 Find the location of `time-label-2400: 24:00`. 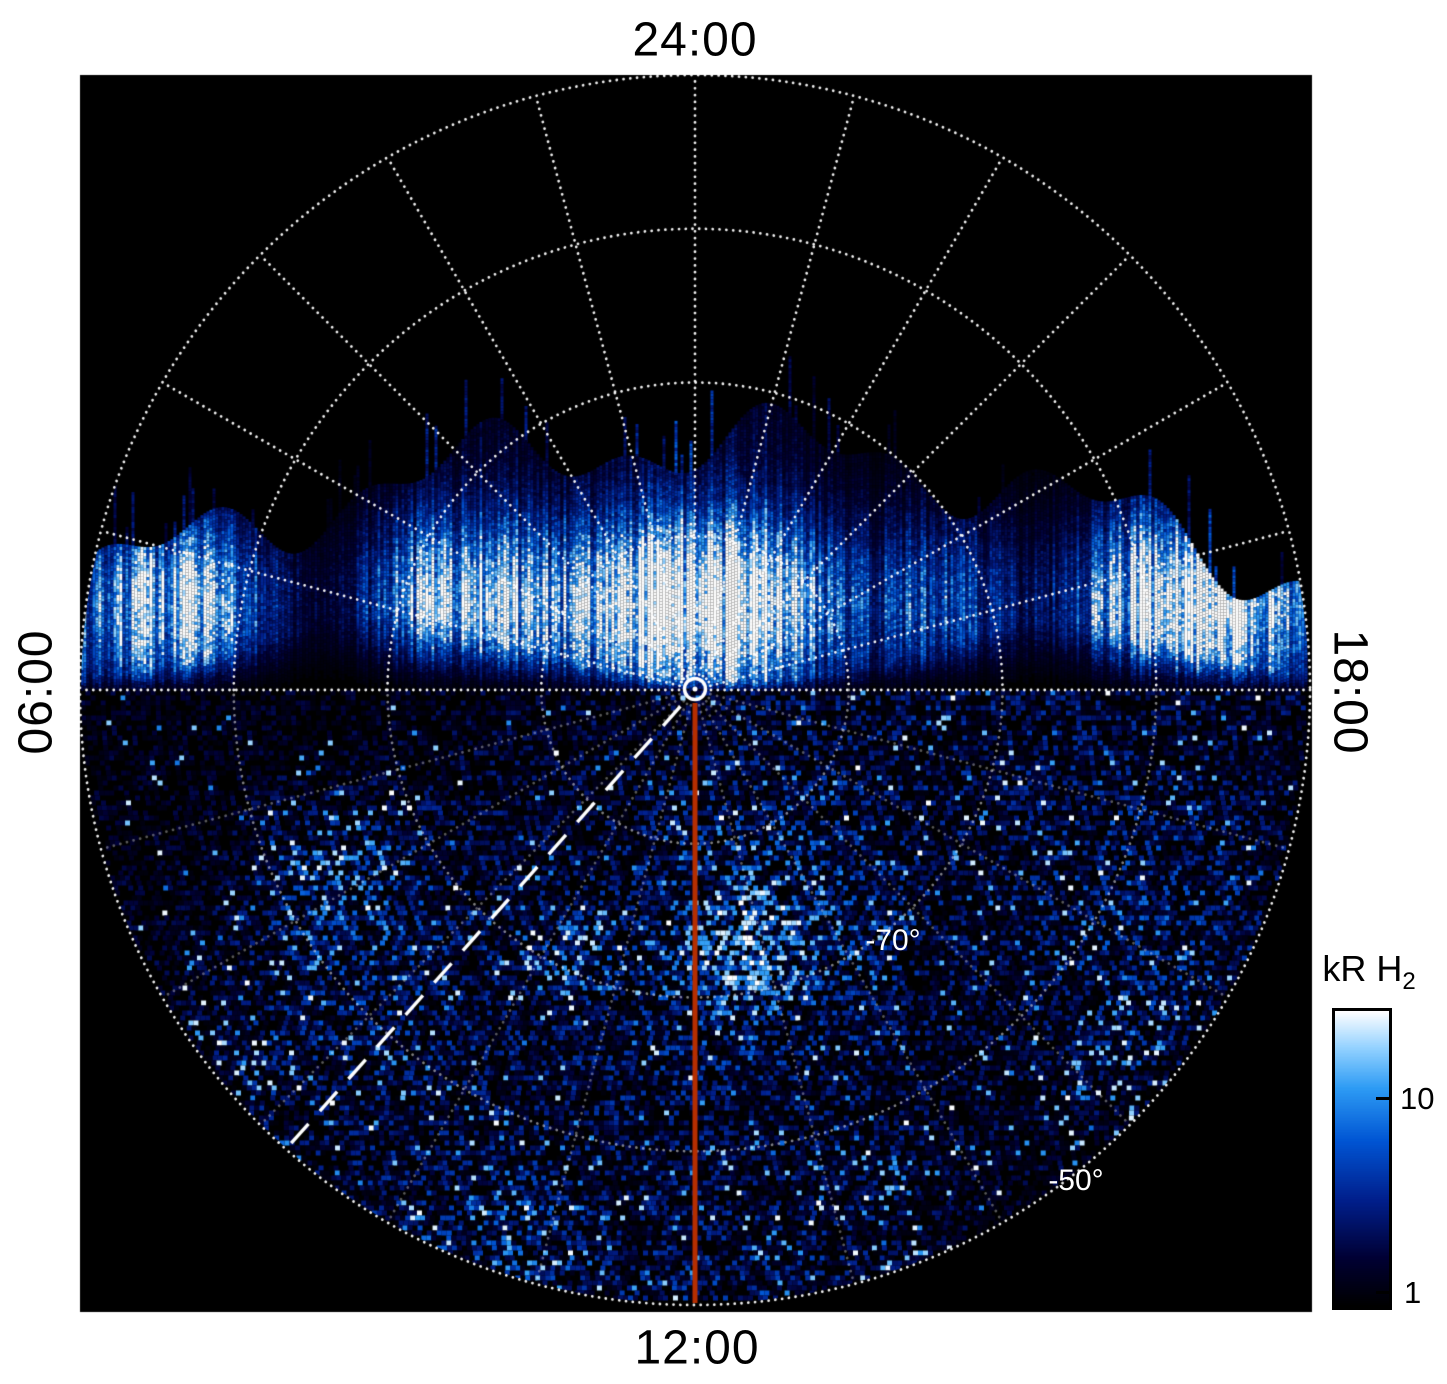

time-label-2400: 24:00 is located at coordinates (695, 40).